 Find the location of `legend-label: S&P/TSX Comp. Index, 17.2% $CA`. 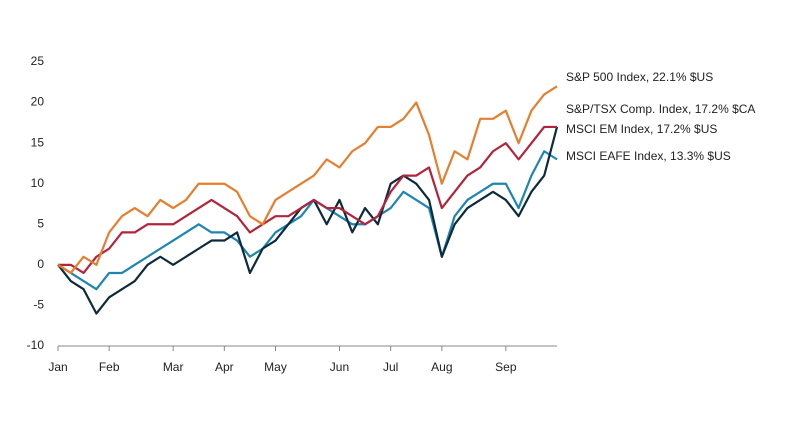

legend-label: S&P/TSX Comp. Index, 17.2% $CA is located at coordinates (660, 109).